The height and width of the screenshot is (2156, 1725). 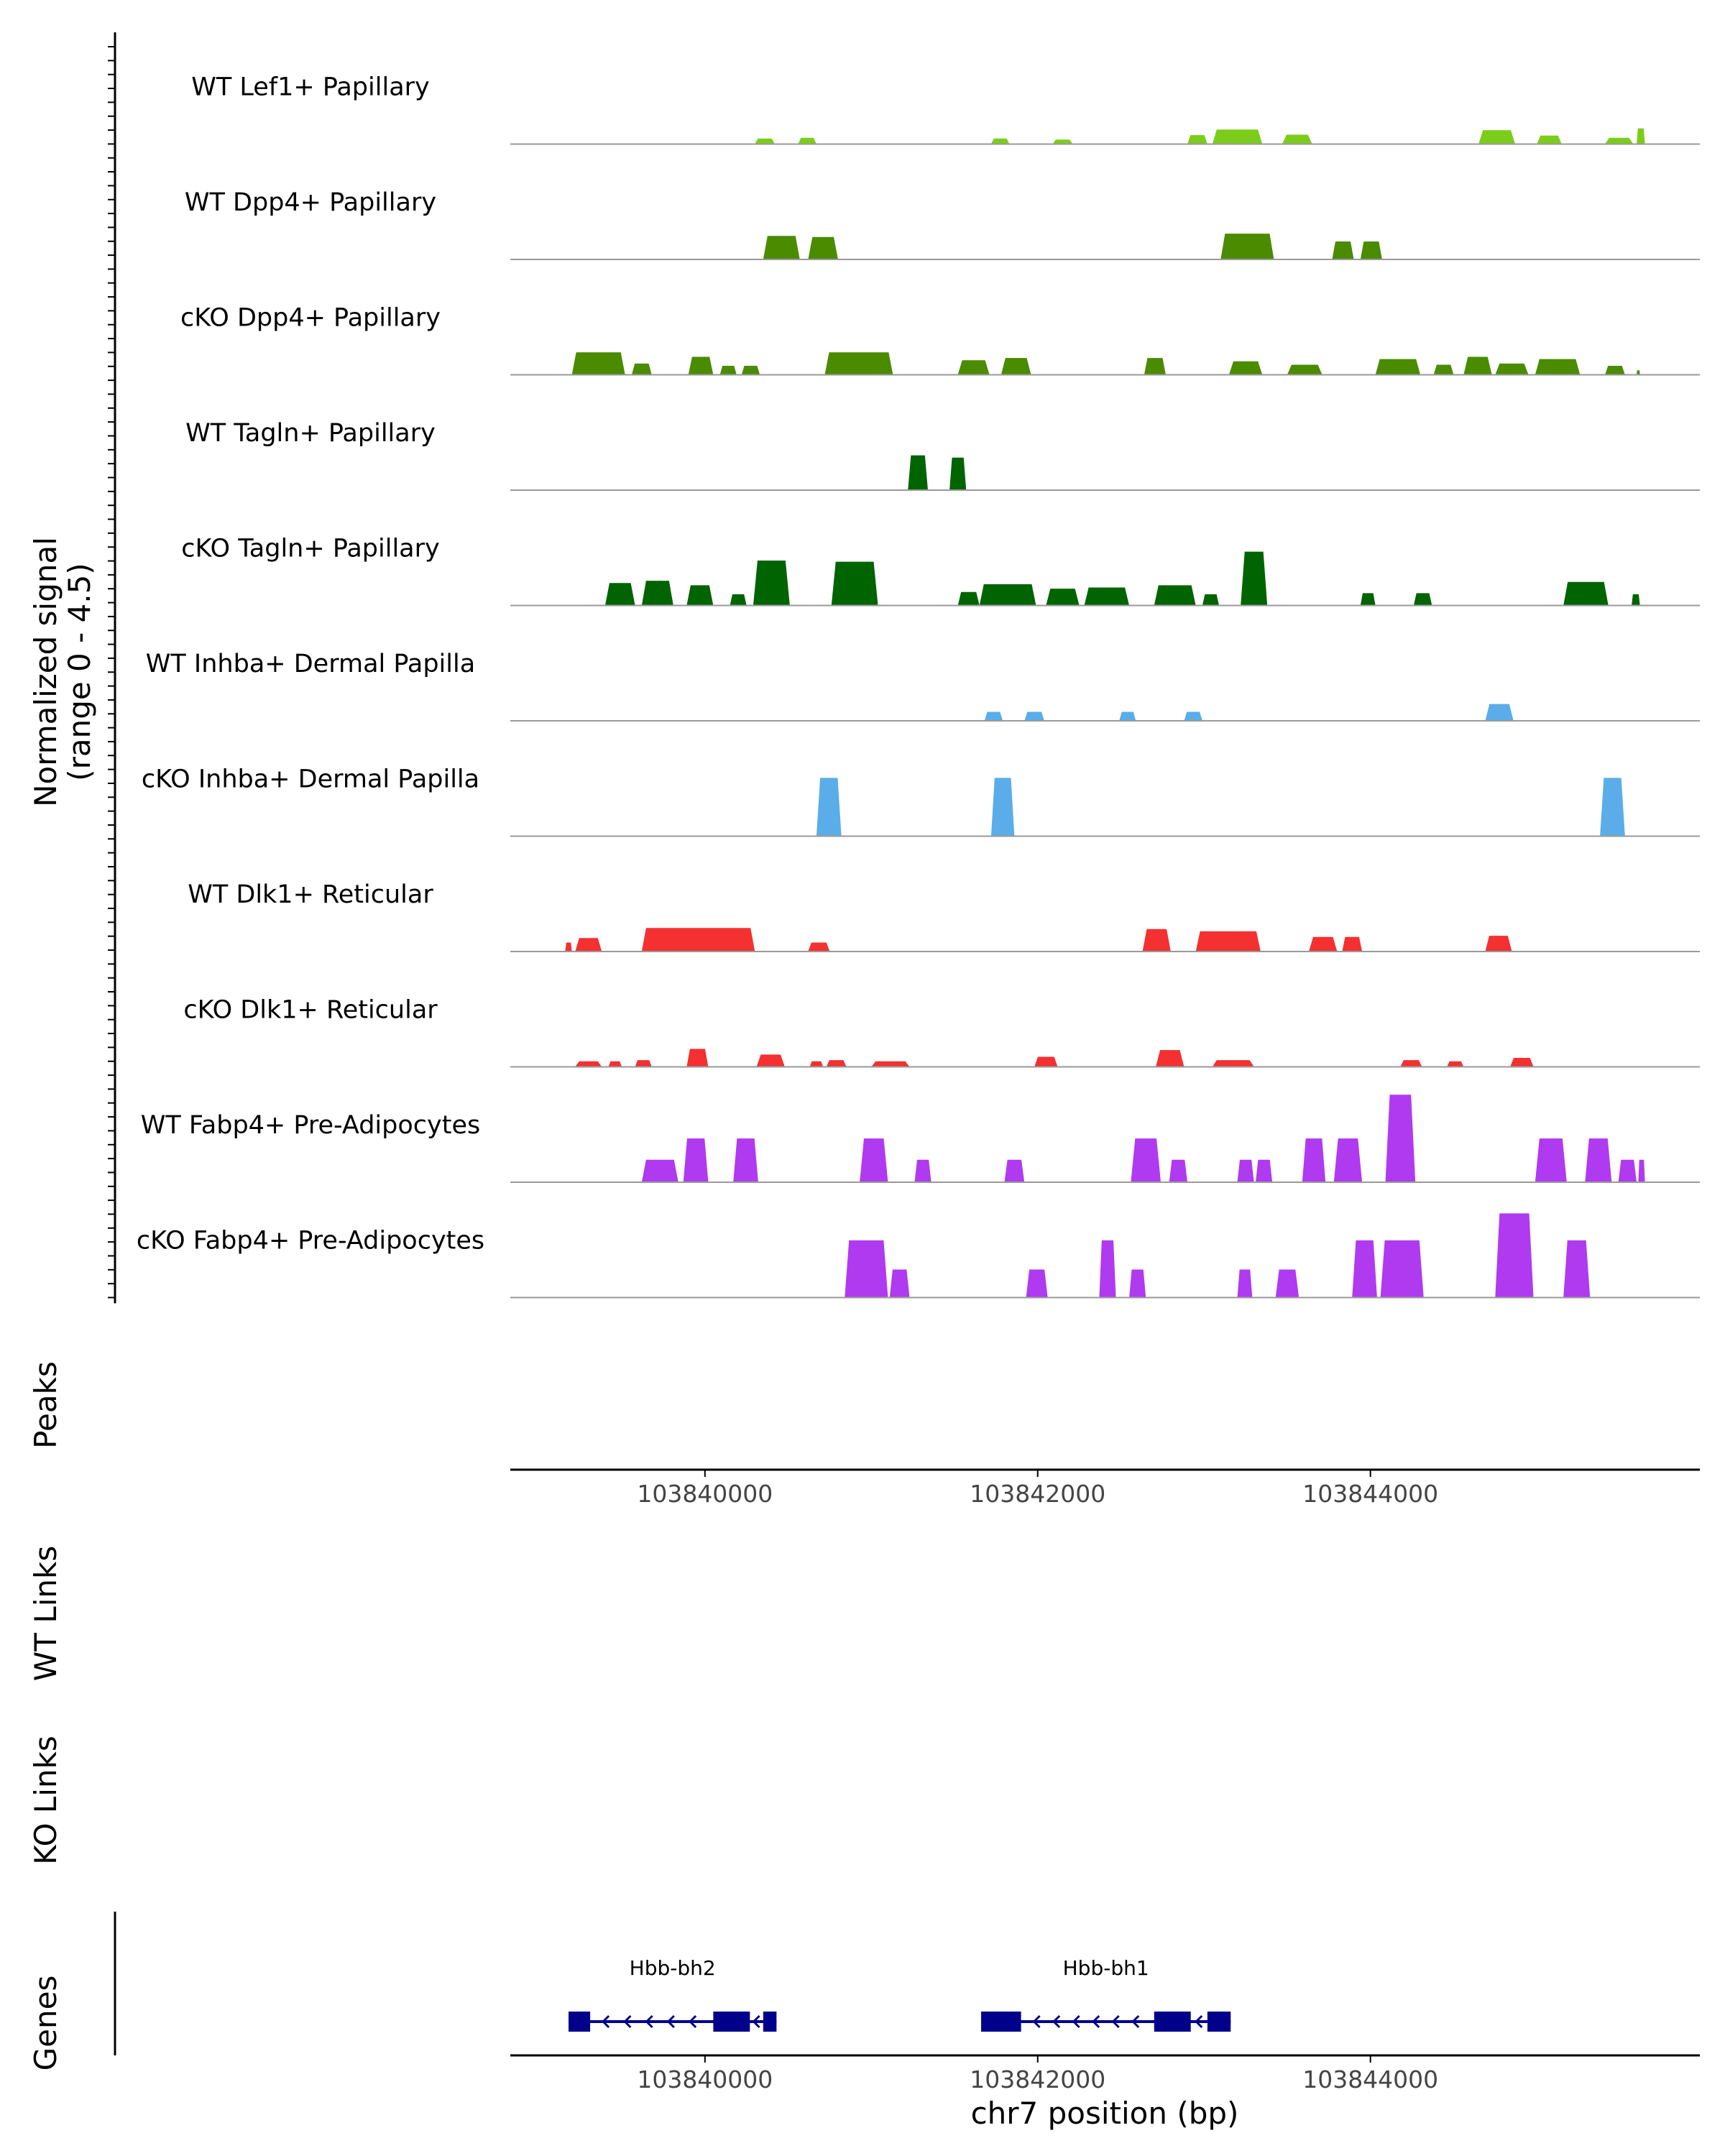 What do you see at coordinates (1370, 1494) in the screenshot?
I see `peaks-x-tick-label: 103844000` at bounding box center [1370, 1494].